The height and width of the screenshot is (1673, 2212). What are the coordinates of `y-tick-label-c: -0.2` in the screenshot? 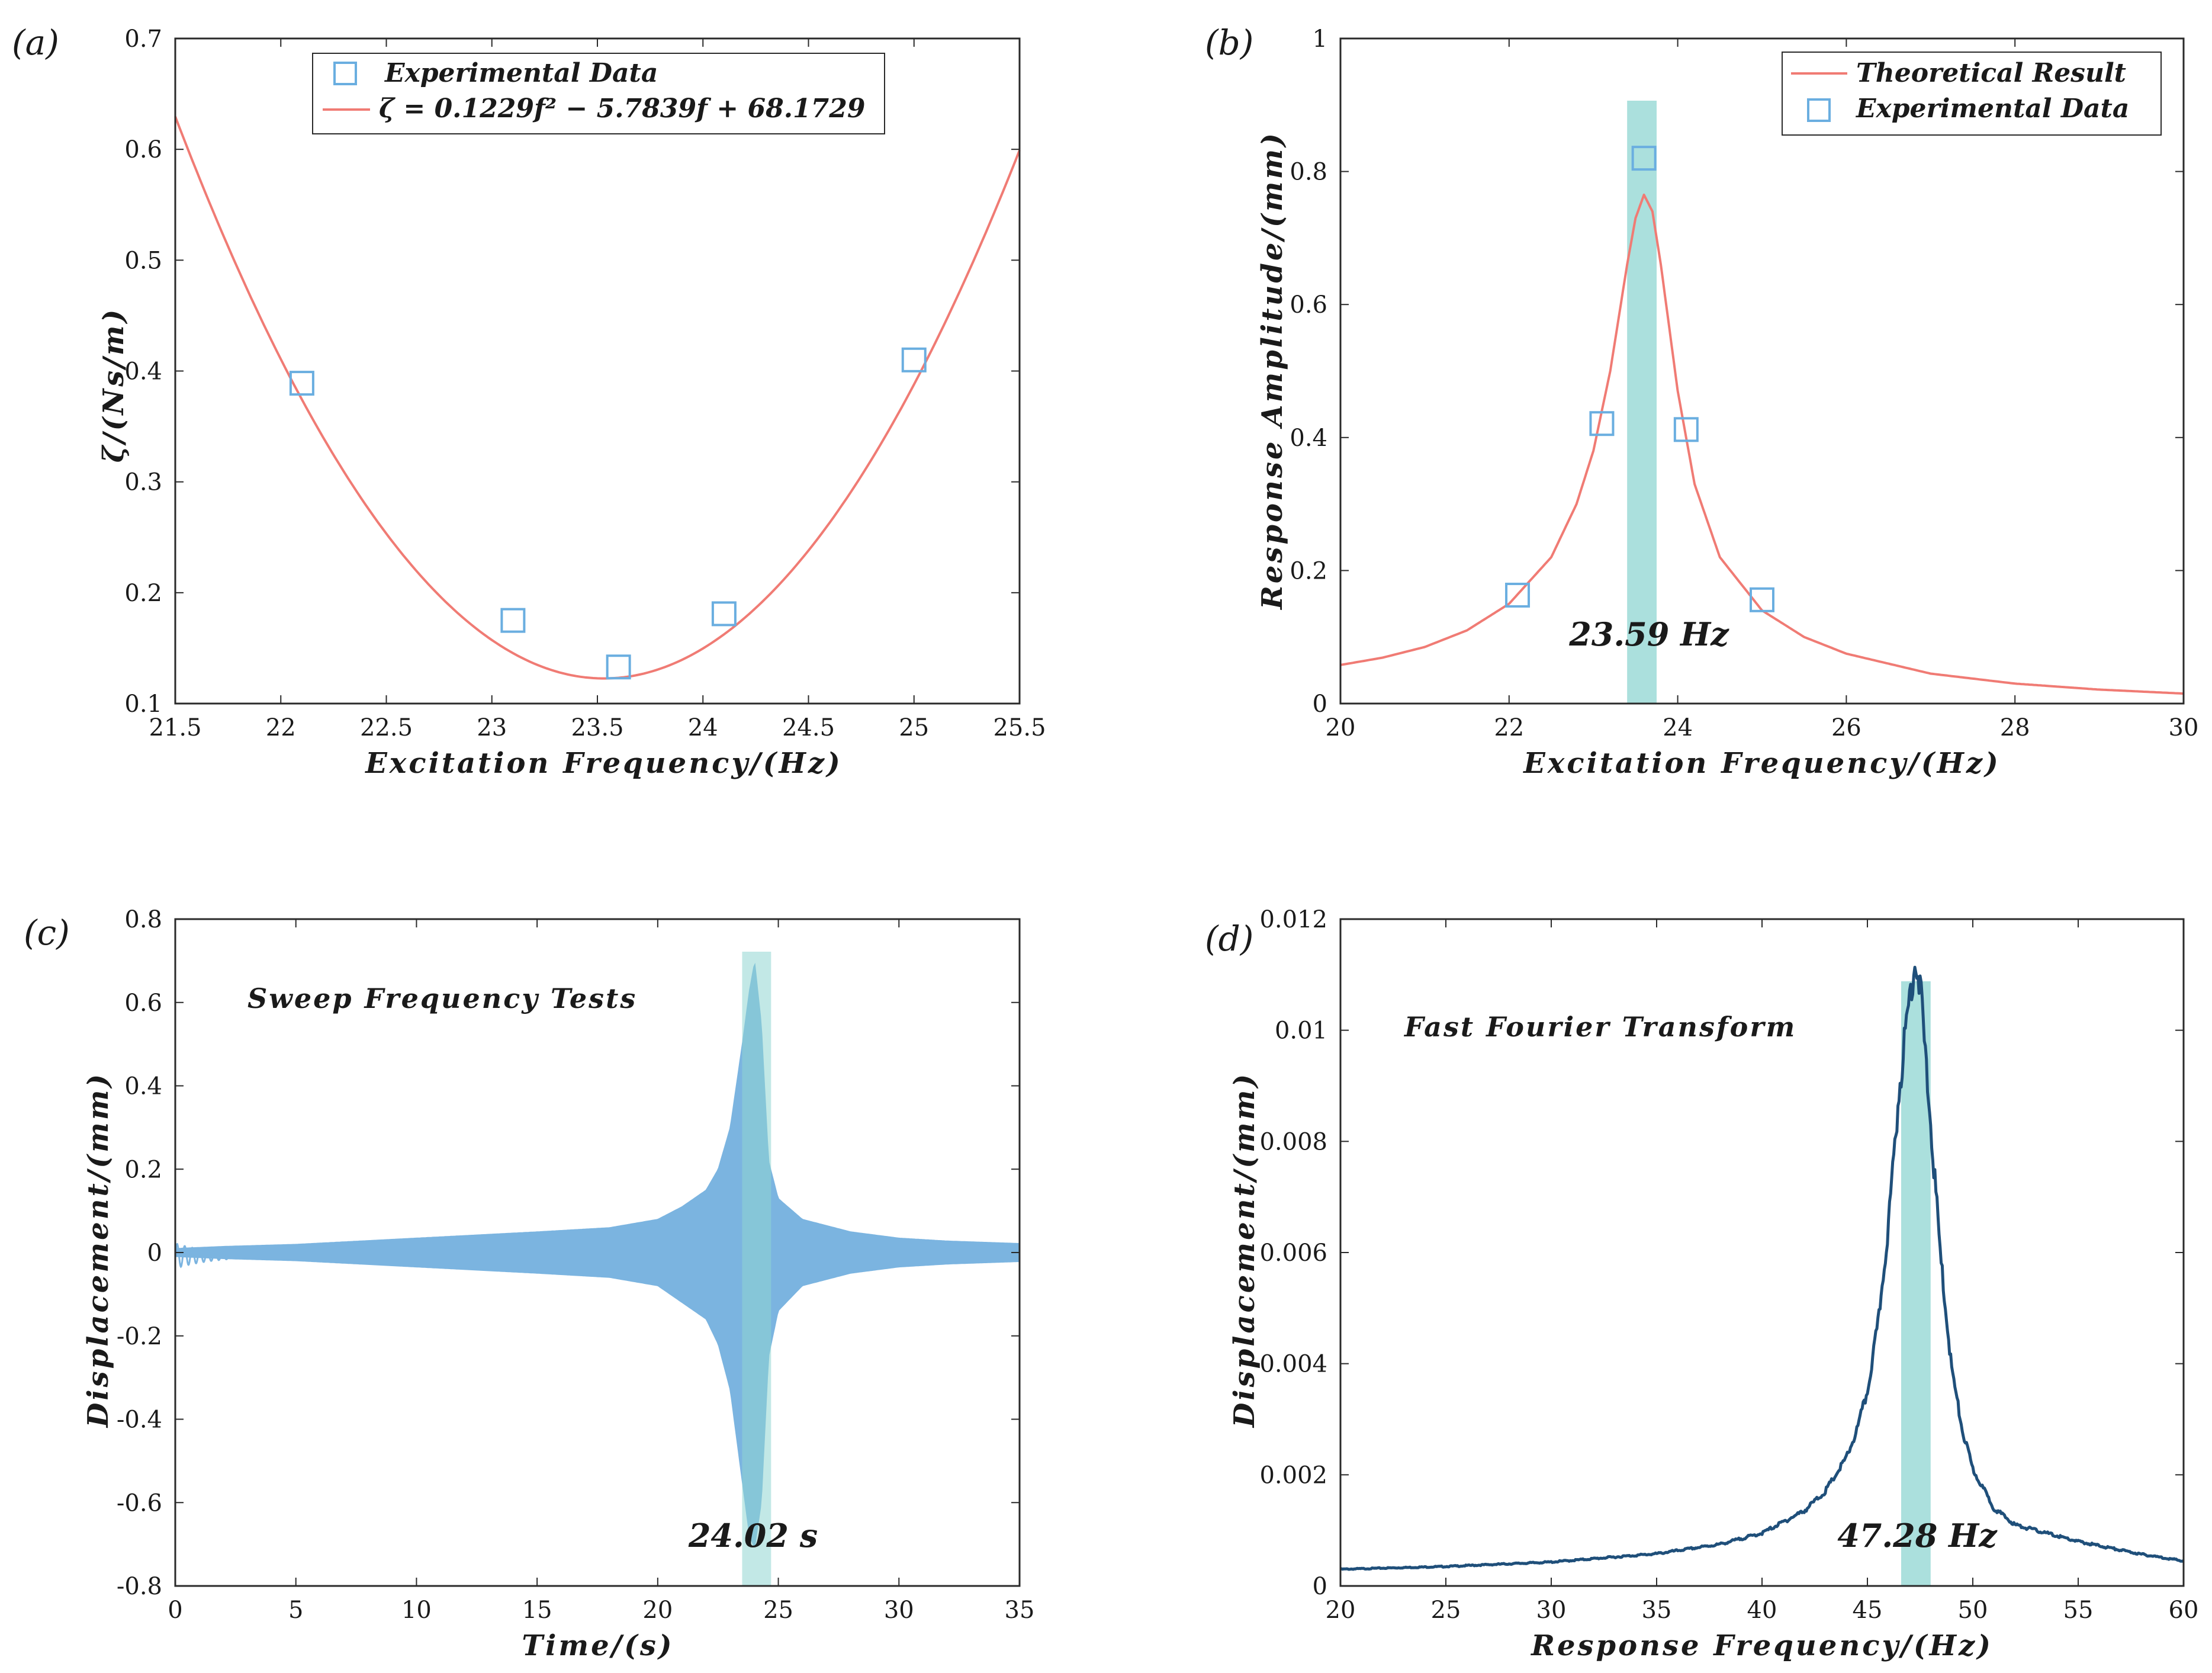 It's located at (139, 1337).